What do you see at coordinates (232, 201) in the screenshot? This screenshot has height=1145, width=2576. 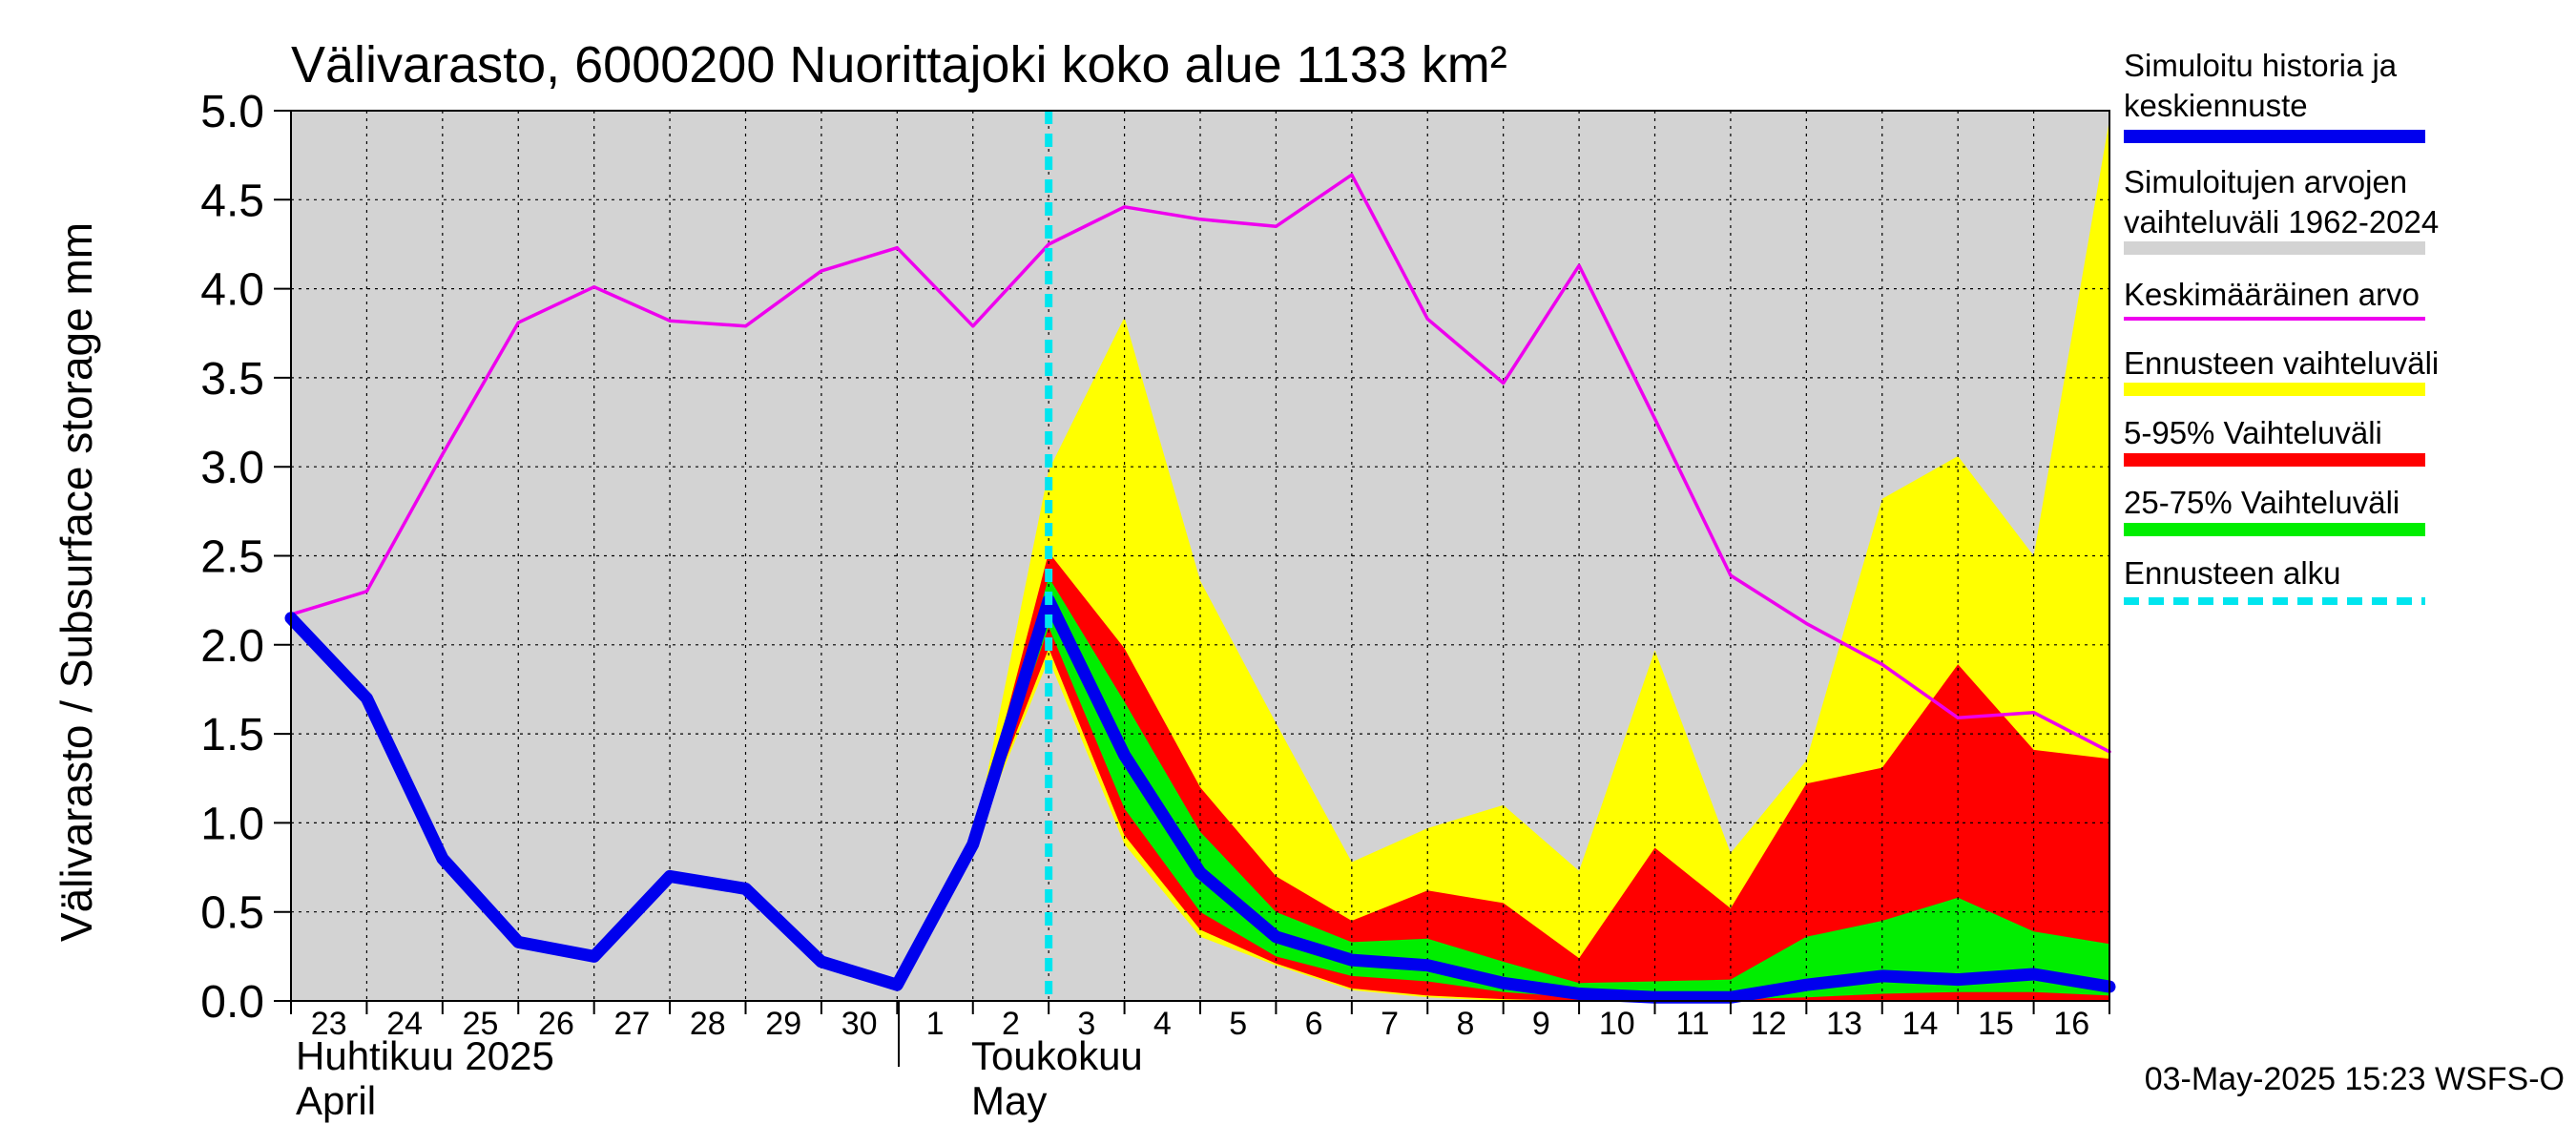 I see `y-tick-label-9: 4.5` at bounding box center [232, 201].